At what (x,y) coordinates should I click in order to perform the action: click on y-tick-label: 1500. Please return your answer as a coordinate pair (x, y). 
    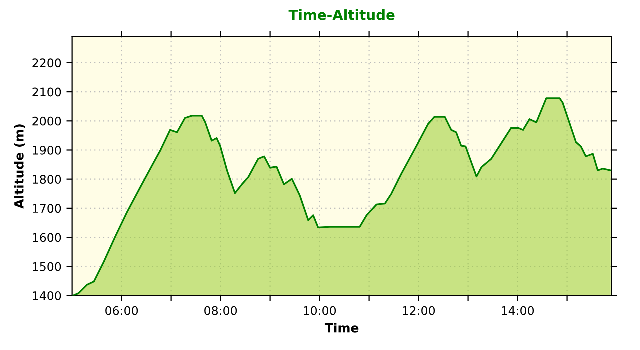
    Looking at the image, I should click on (47, 267).